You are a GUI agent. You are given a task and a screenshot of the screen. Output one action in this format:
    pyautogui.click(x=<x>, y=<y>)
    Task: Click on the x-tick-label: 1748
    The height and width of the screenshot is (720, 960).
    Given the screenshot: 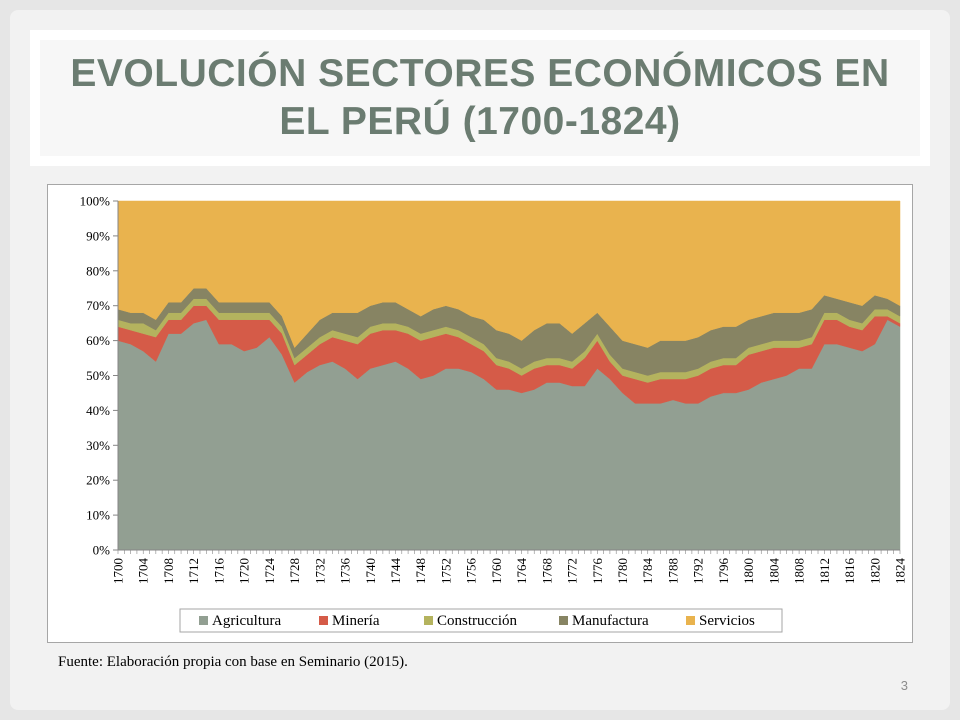 What is the action you would take?
    pyautogui.click(x=420, y=571)
    